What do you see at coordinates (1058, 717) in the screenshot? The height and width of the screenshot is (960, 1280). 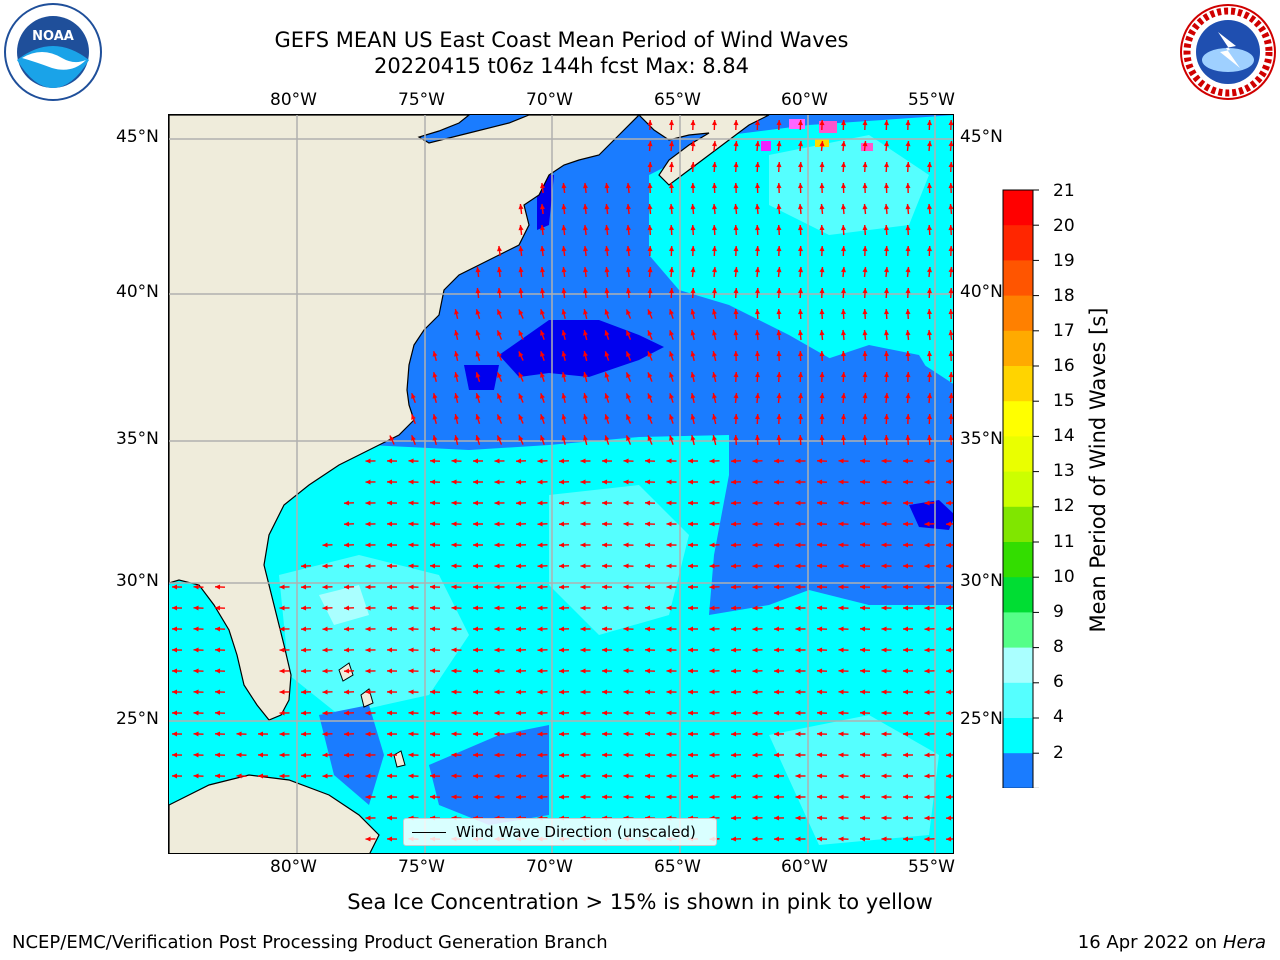 I see `colorbar-tick: 4` at bounding box center [1058, 717].